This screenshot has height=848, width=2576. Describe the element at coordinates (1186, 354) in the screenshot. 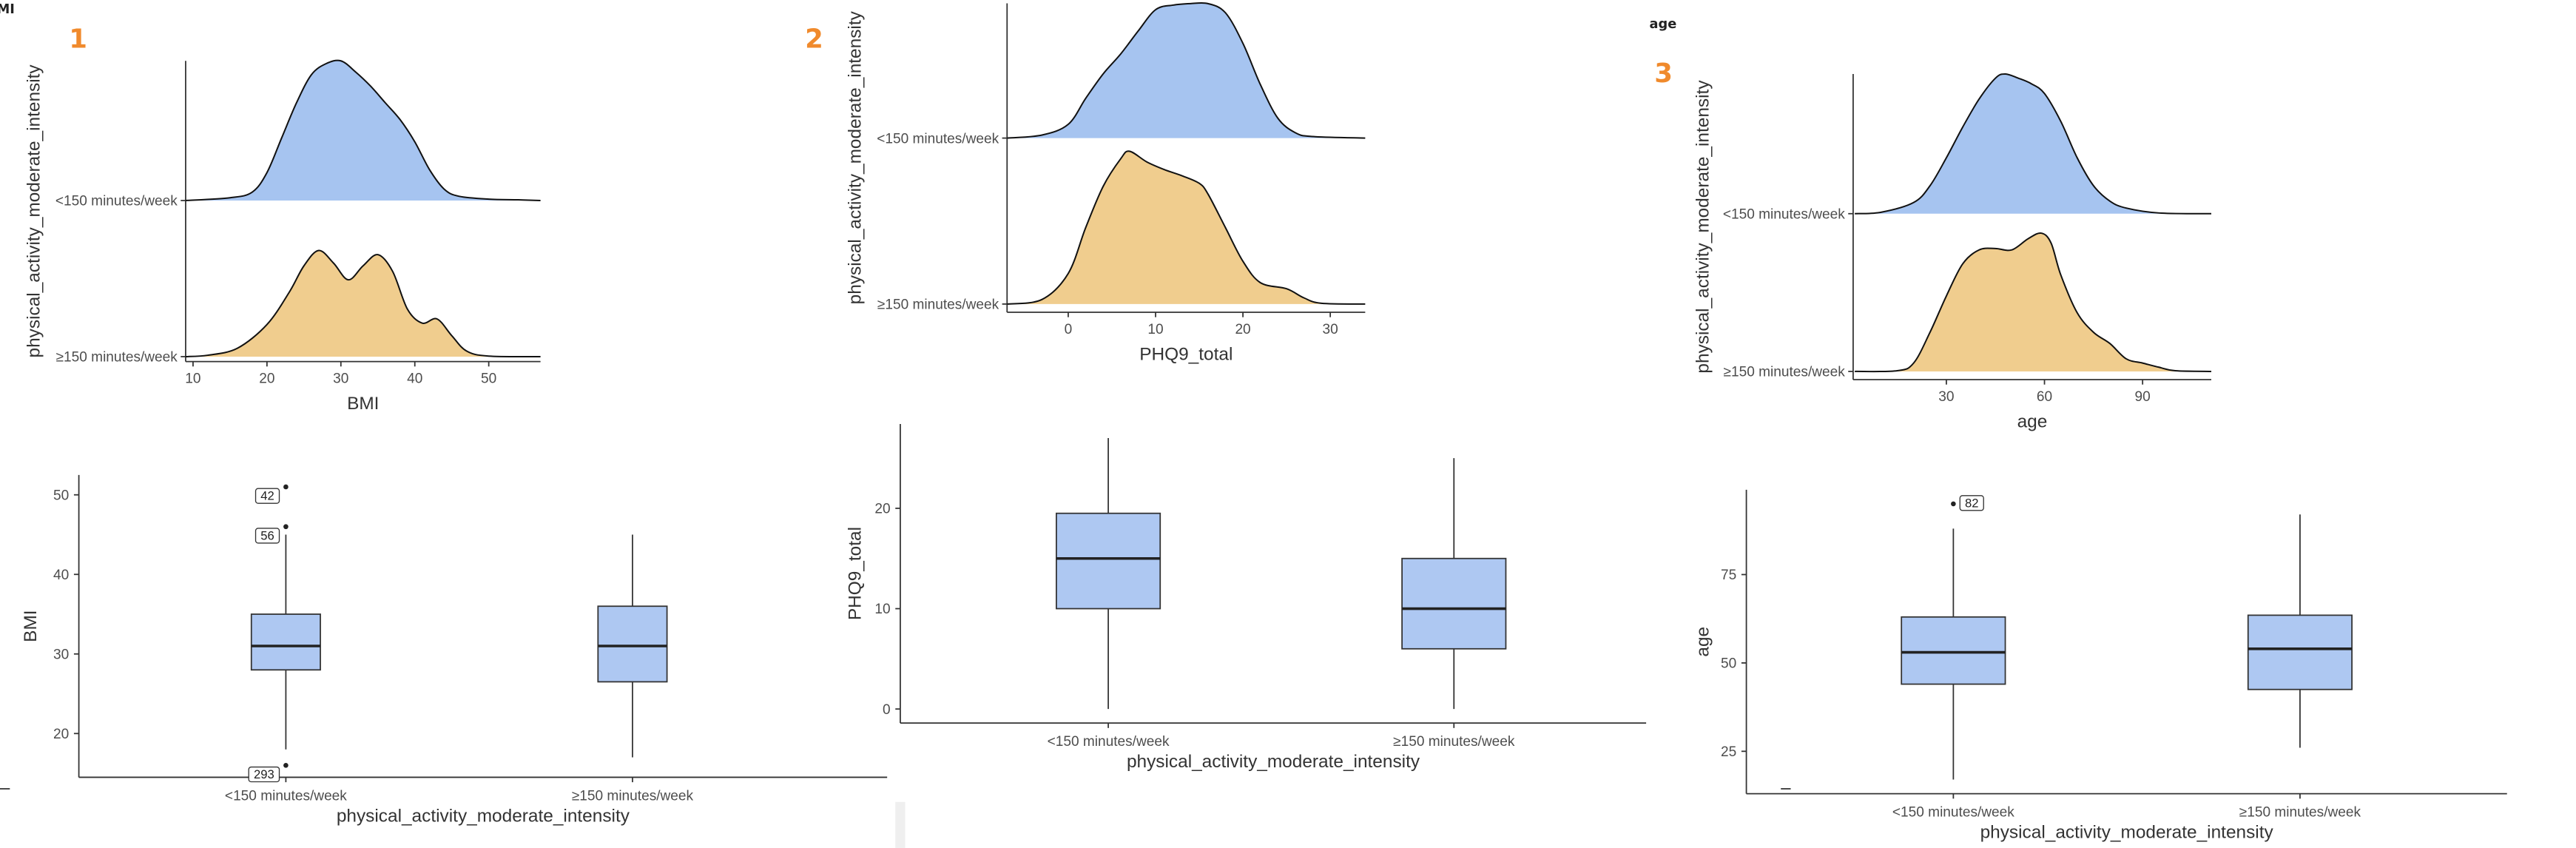

I see `x-axis-title: PHQ9_total` at that location.